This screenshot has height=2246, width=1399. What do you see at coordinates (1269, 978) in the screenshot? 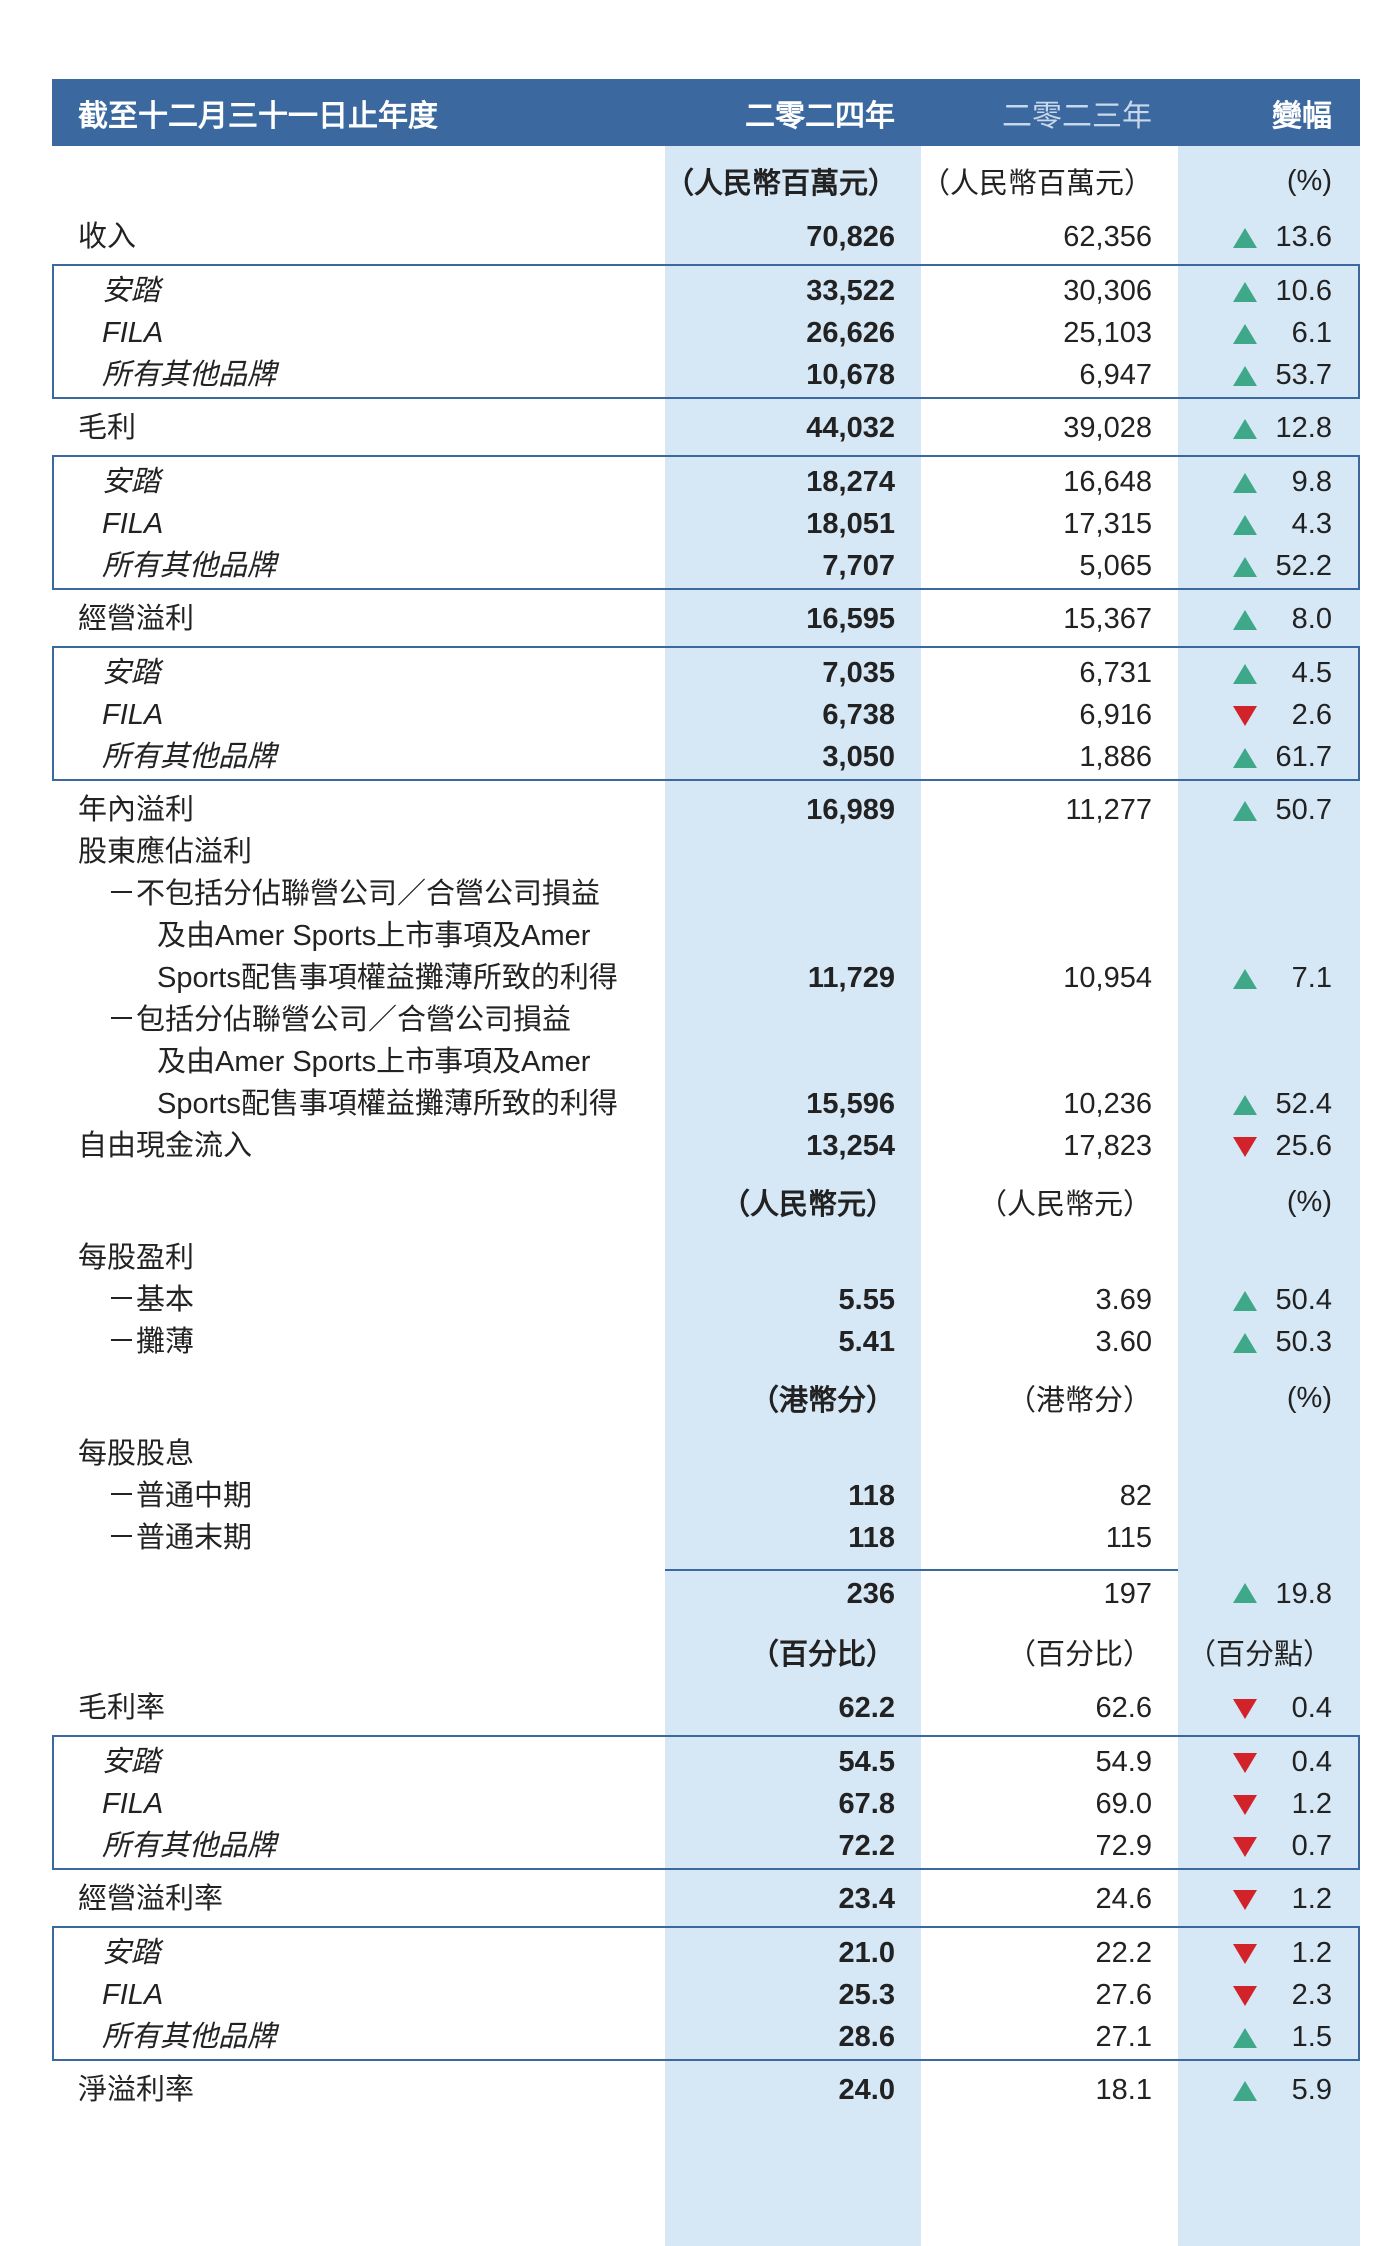
I see `change: 7.1` at bounding box center [1269, 978].